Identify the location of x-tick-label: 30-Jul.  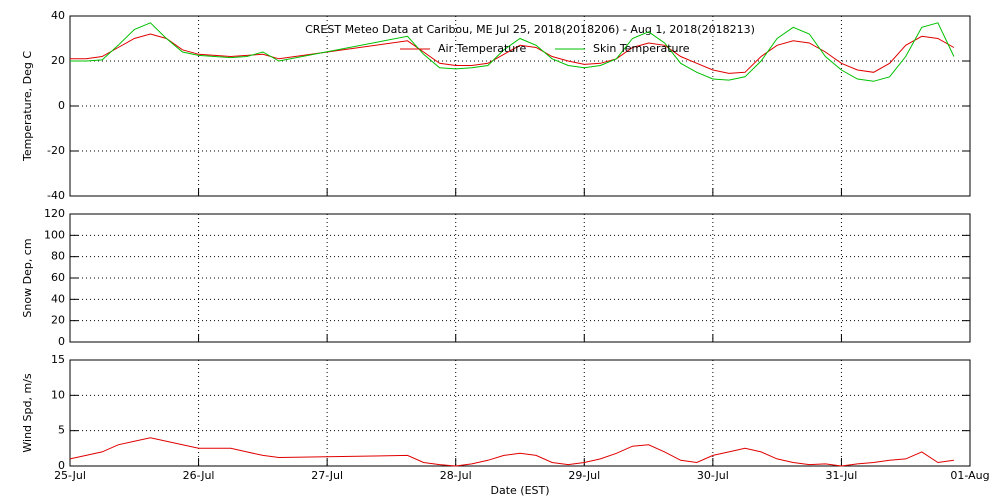
(713, 475).